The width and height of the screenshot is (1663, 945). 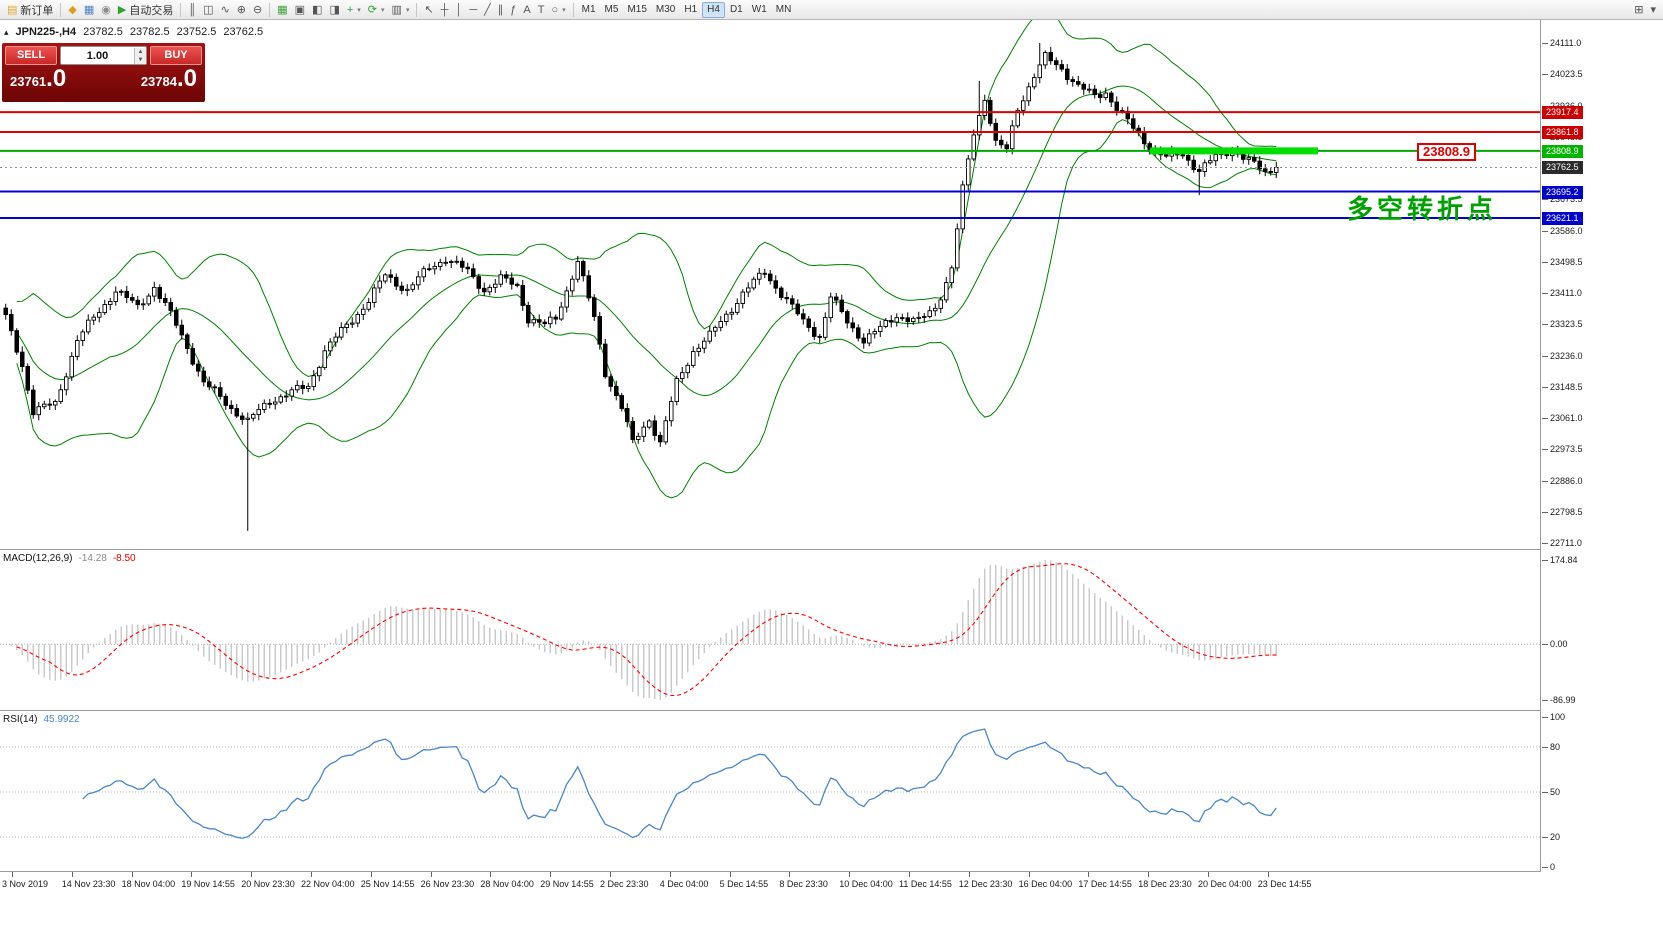 I want to click on candlestick-chart-icon: ◫, so click(x=208, y=10).